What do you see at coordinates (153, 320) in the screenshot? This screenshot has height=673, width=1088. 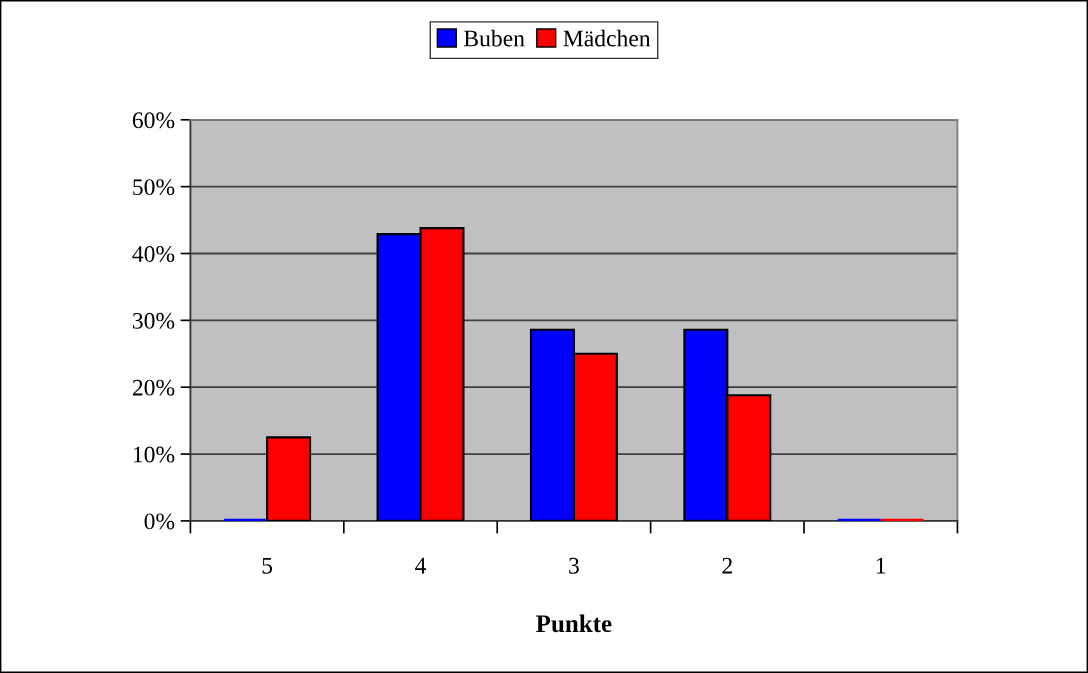 I see `y-tick-label: 30%` at bounding box center [153, 320].